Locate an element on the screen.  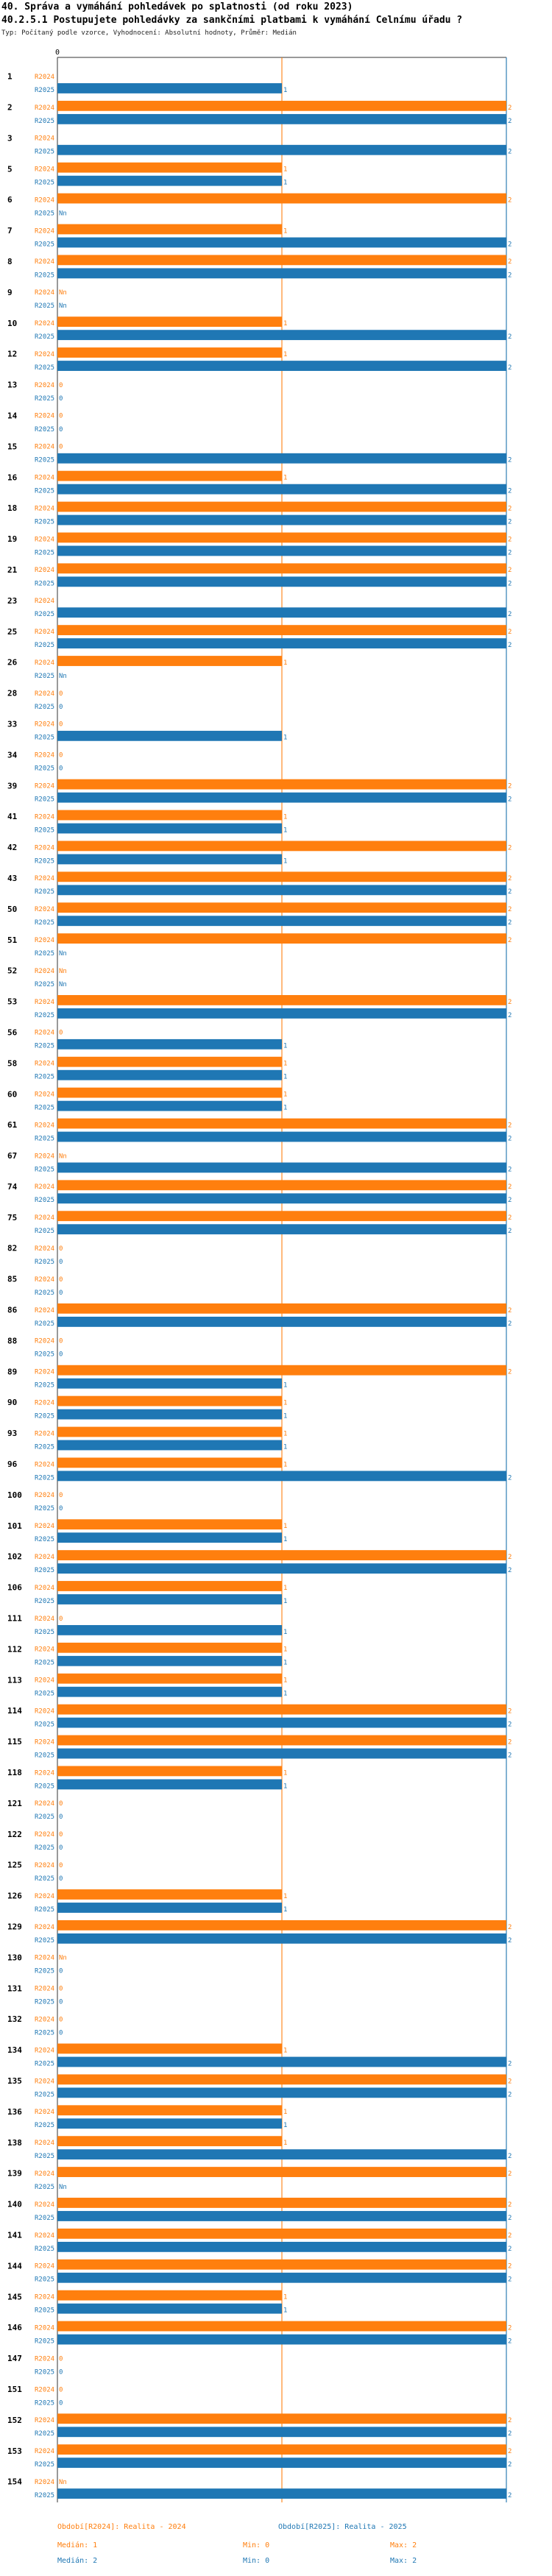
category-label: 16 is located at coordinates (12, 477).